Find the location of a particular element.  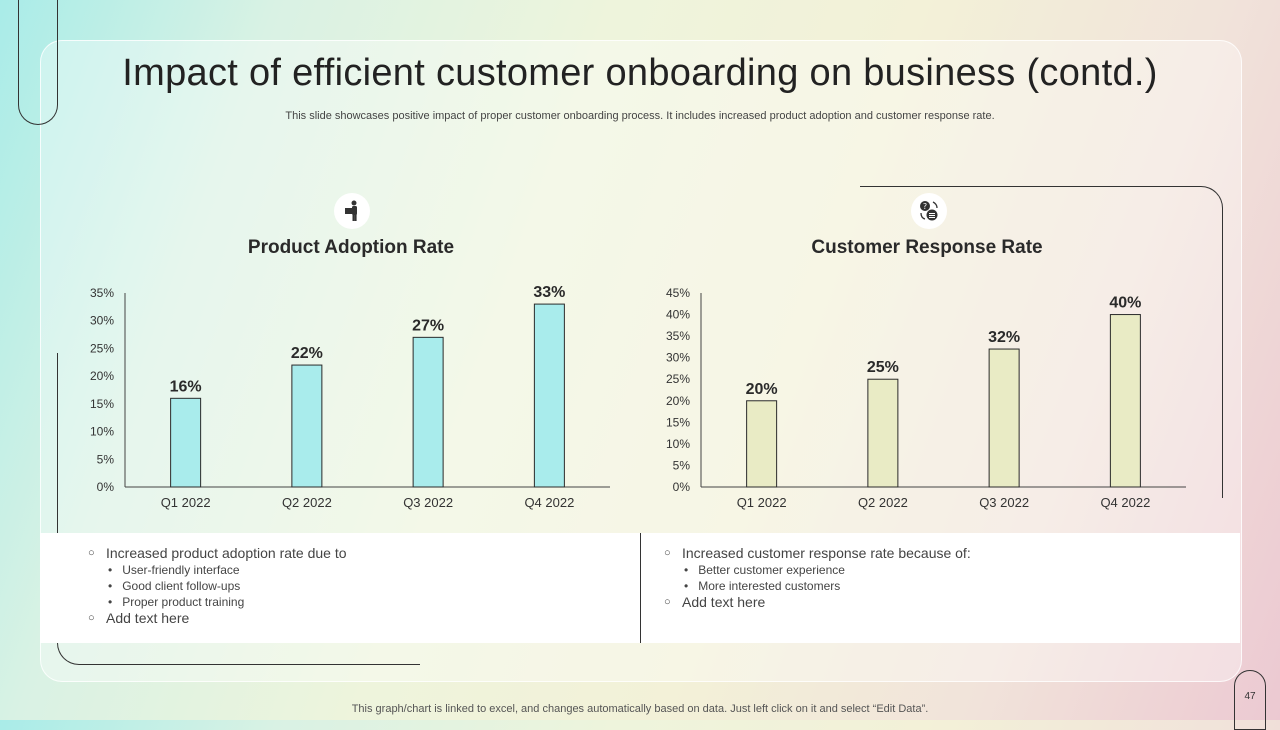

data-label: 27% is located at coordinates (428, 325).